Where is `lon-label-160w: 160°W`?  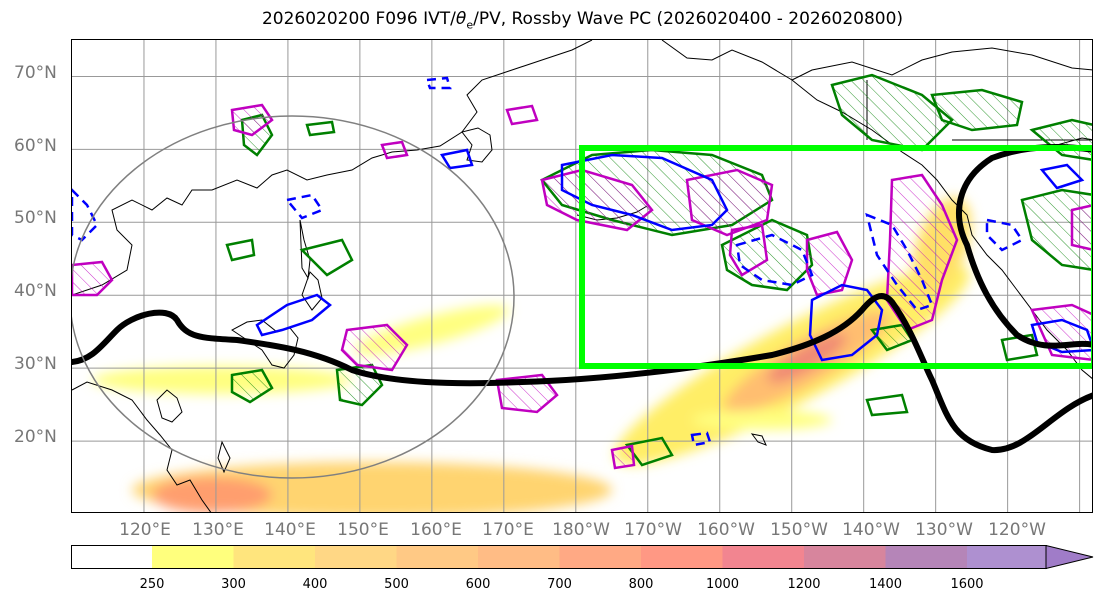
lon-label-160w: 160°W is located at coordinates (726, 530).